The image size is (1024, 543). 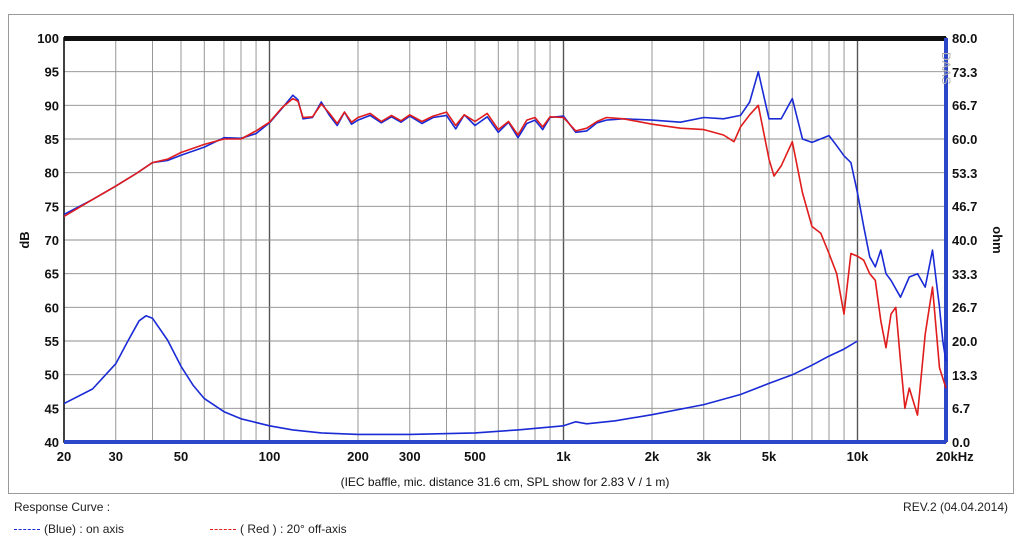 I want to click on x-tick-label: 500, so click(x=475, y=456).